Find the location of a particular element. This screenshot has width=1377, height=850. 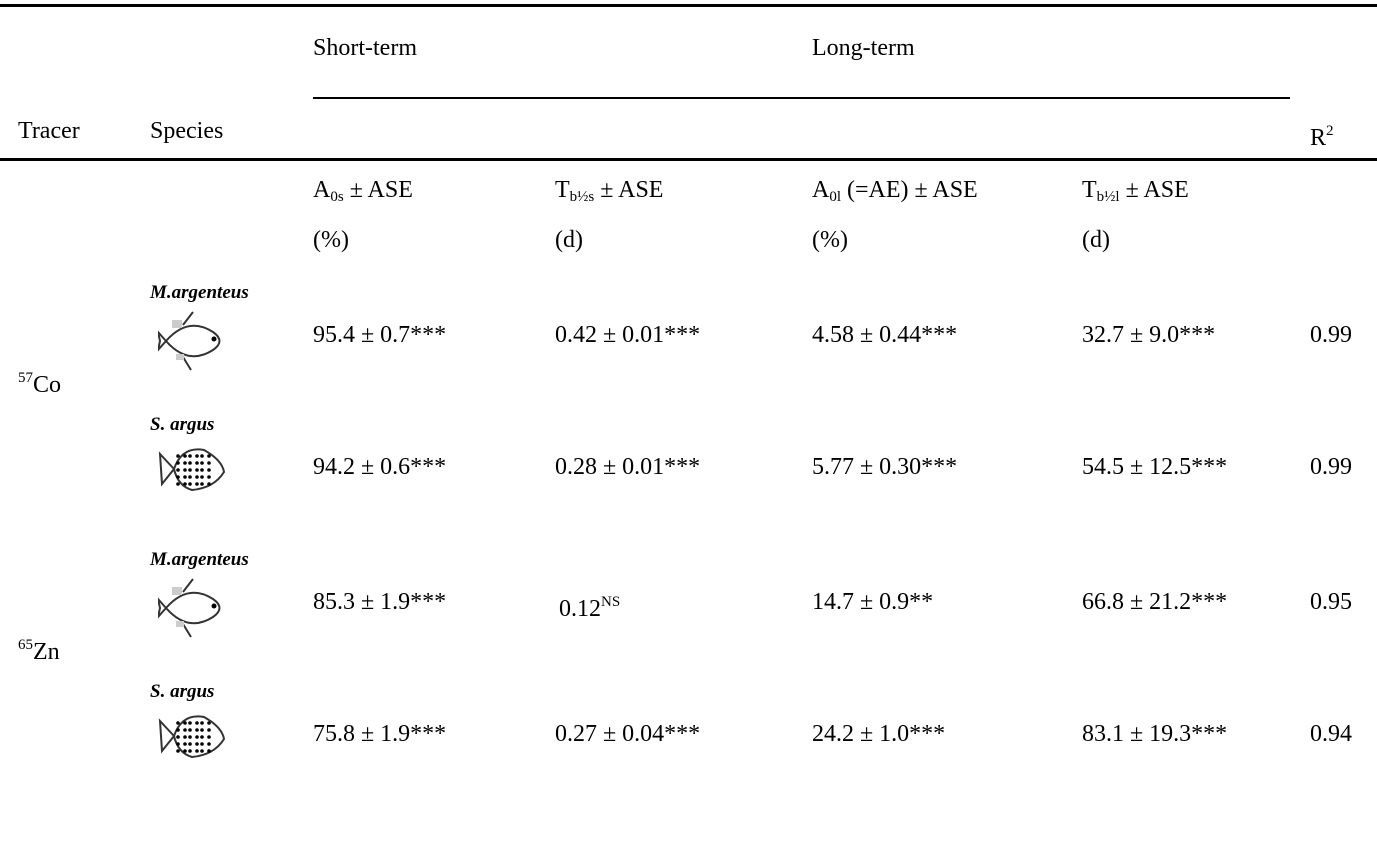

header-rule is located at coordinates (688, 159).